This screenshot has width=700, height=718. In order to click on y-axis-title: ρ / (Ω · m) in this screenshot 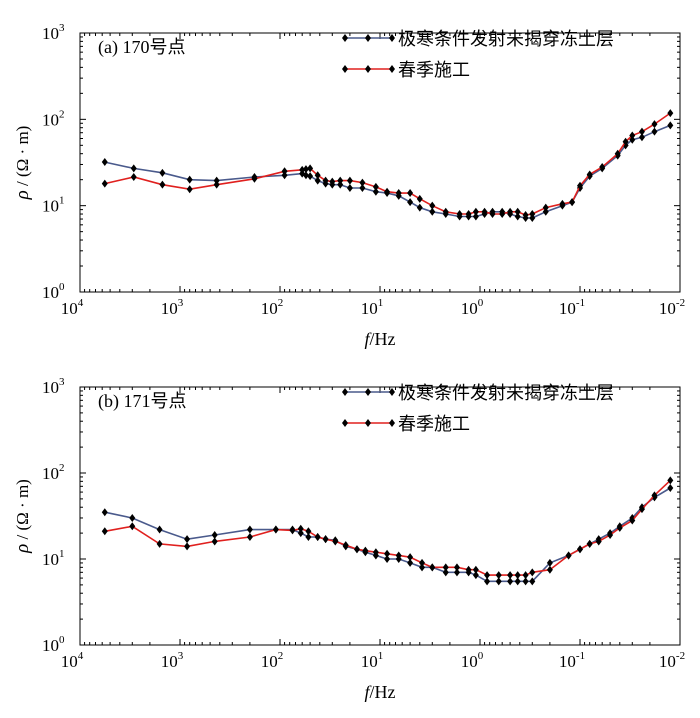, I will do `click(22, 516)`.